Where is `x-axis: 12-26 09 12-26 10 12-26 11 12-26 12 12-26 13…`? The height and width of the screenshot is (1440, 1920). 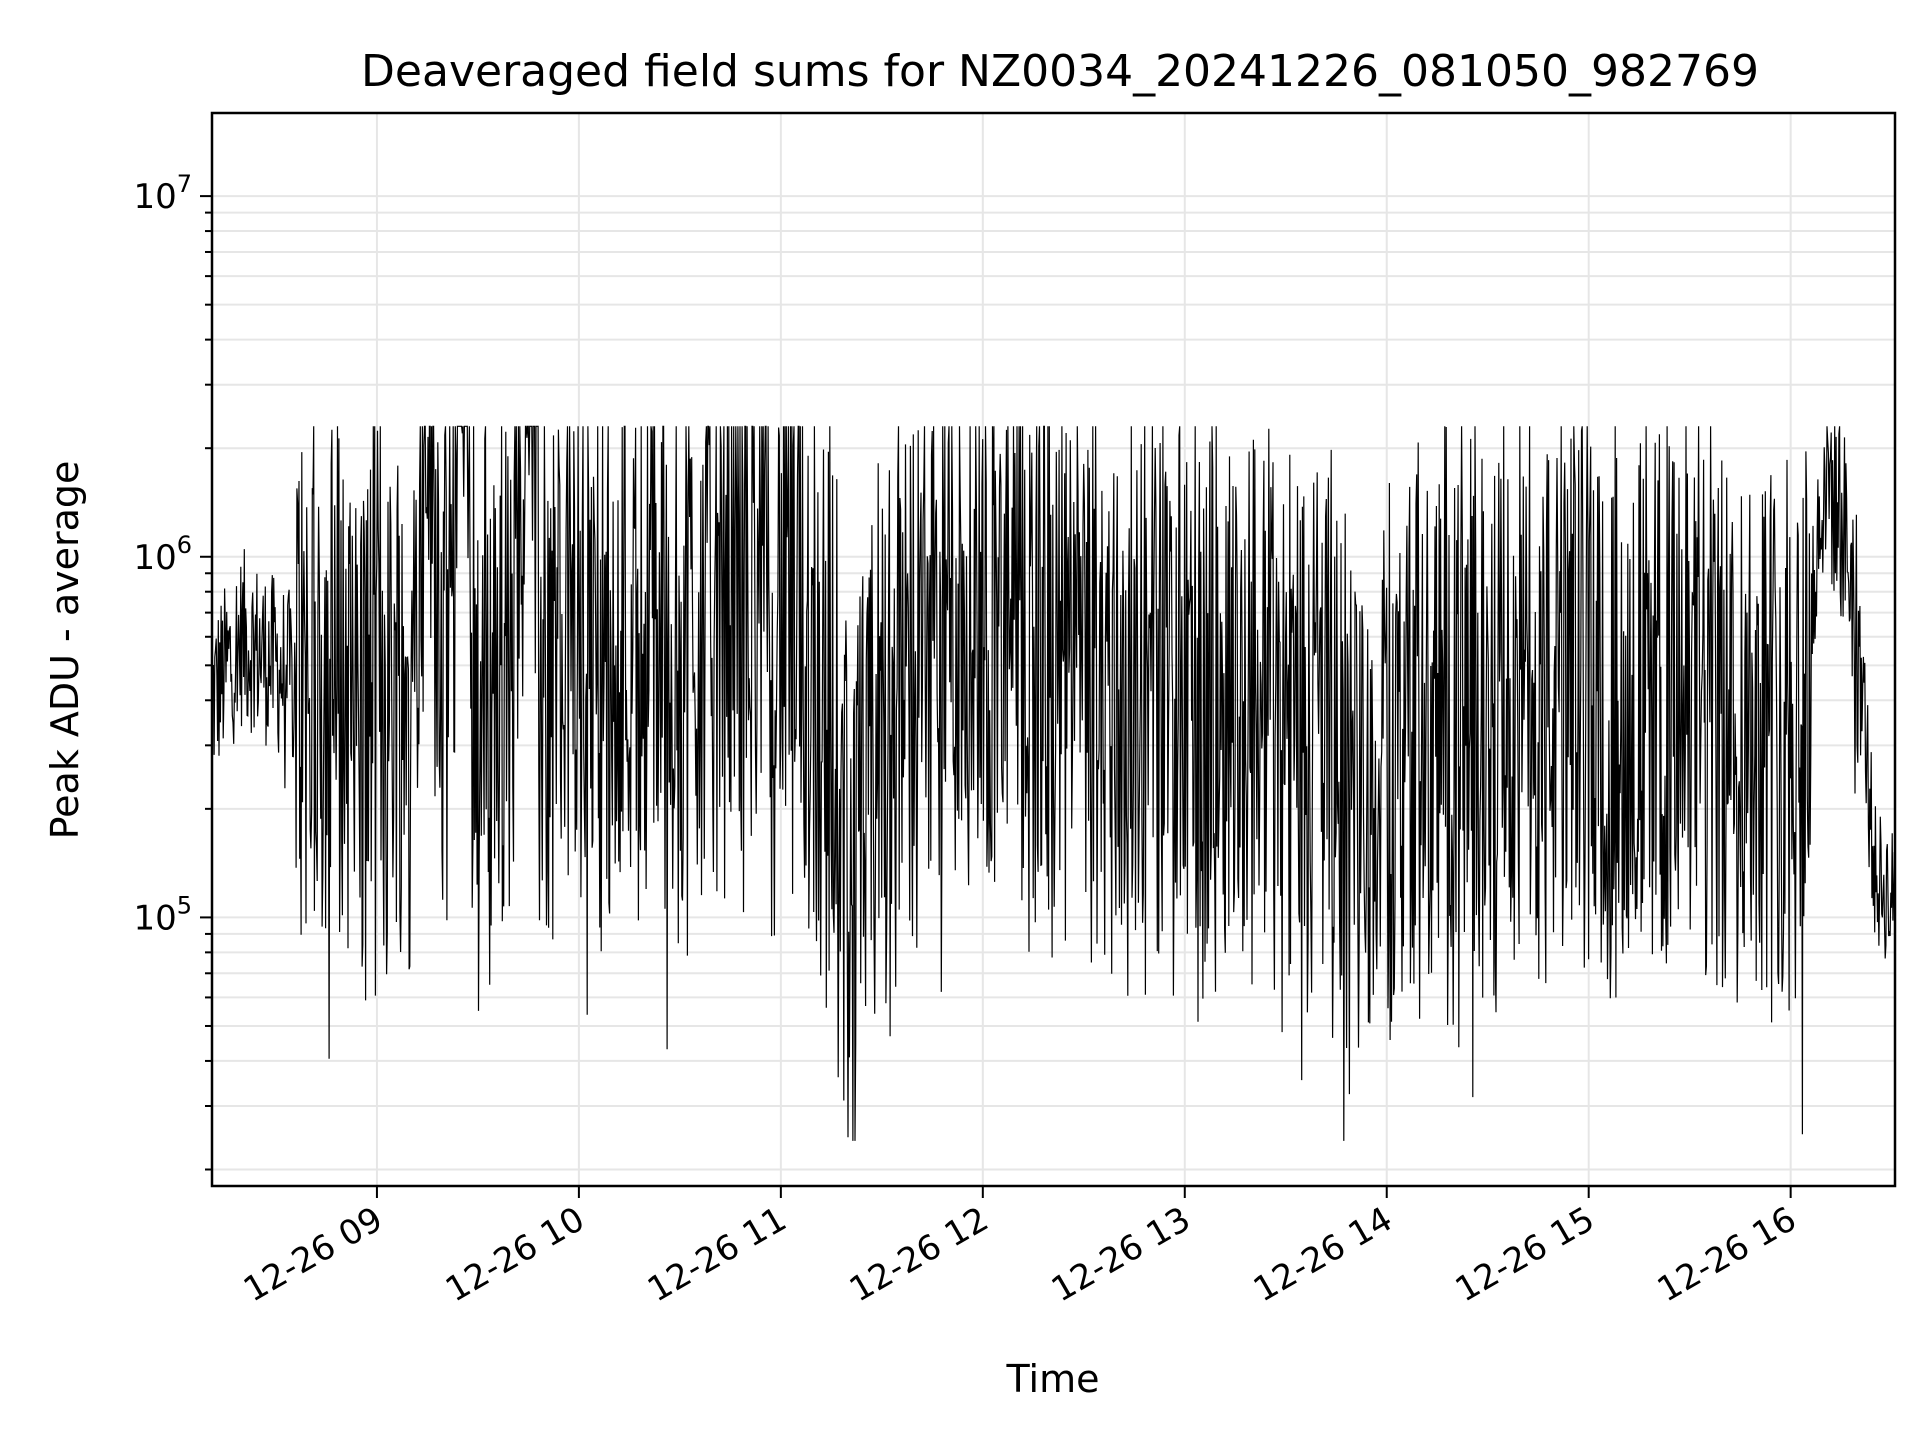 x-axis: 12-26 09 12-26 10 12-26 11 12-26 12 12-26 13… is located at coordinates (1020, 1248).